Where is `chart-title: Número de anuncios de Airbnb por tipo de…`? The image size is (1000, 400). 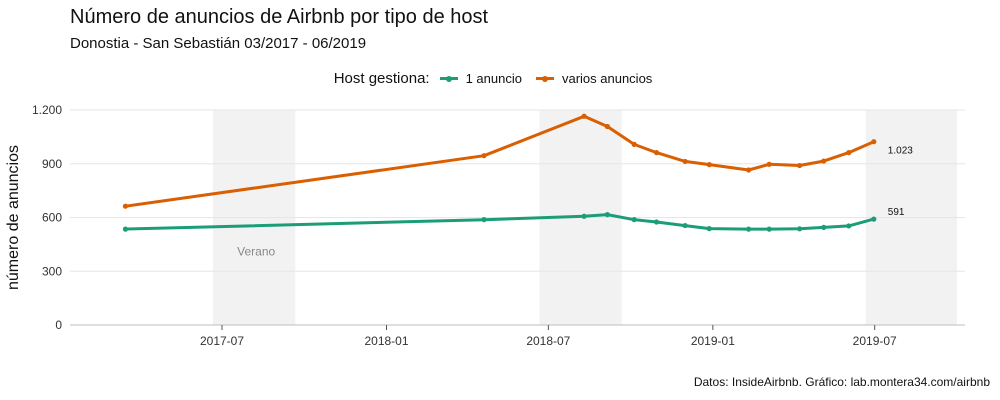
chart-title: Número de anuncios de Airbnb por tipo de… is located at coordinates (279, 17).